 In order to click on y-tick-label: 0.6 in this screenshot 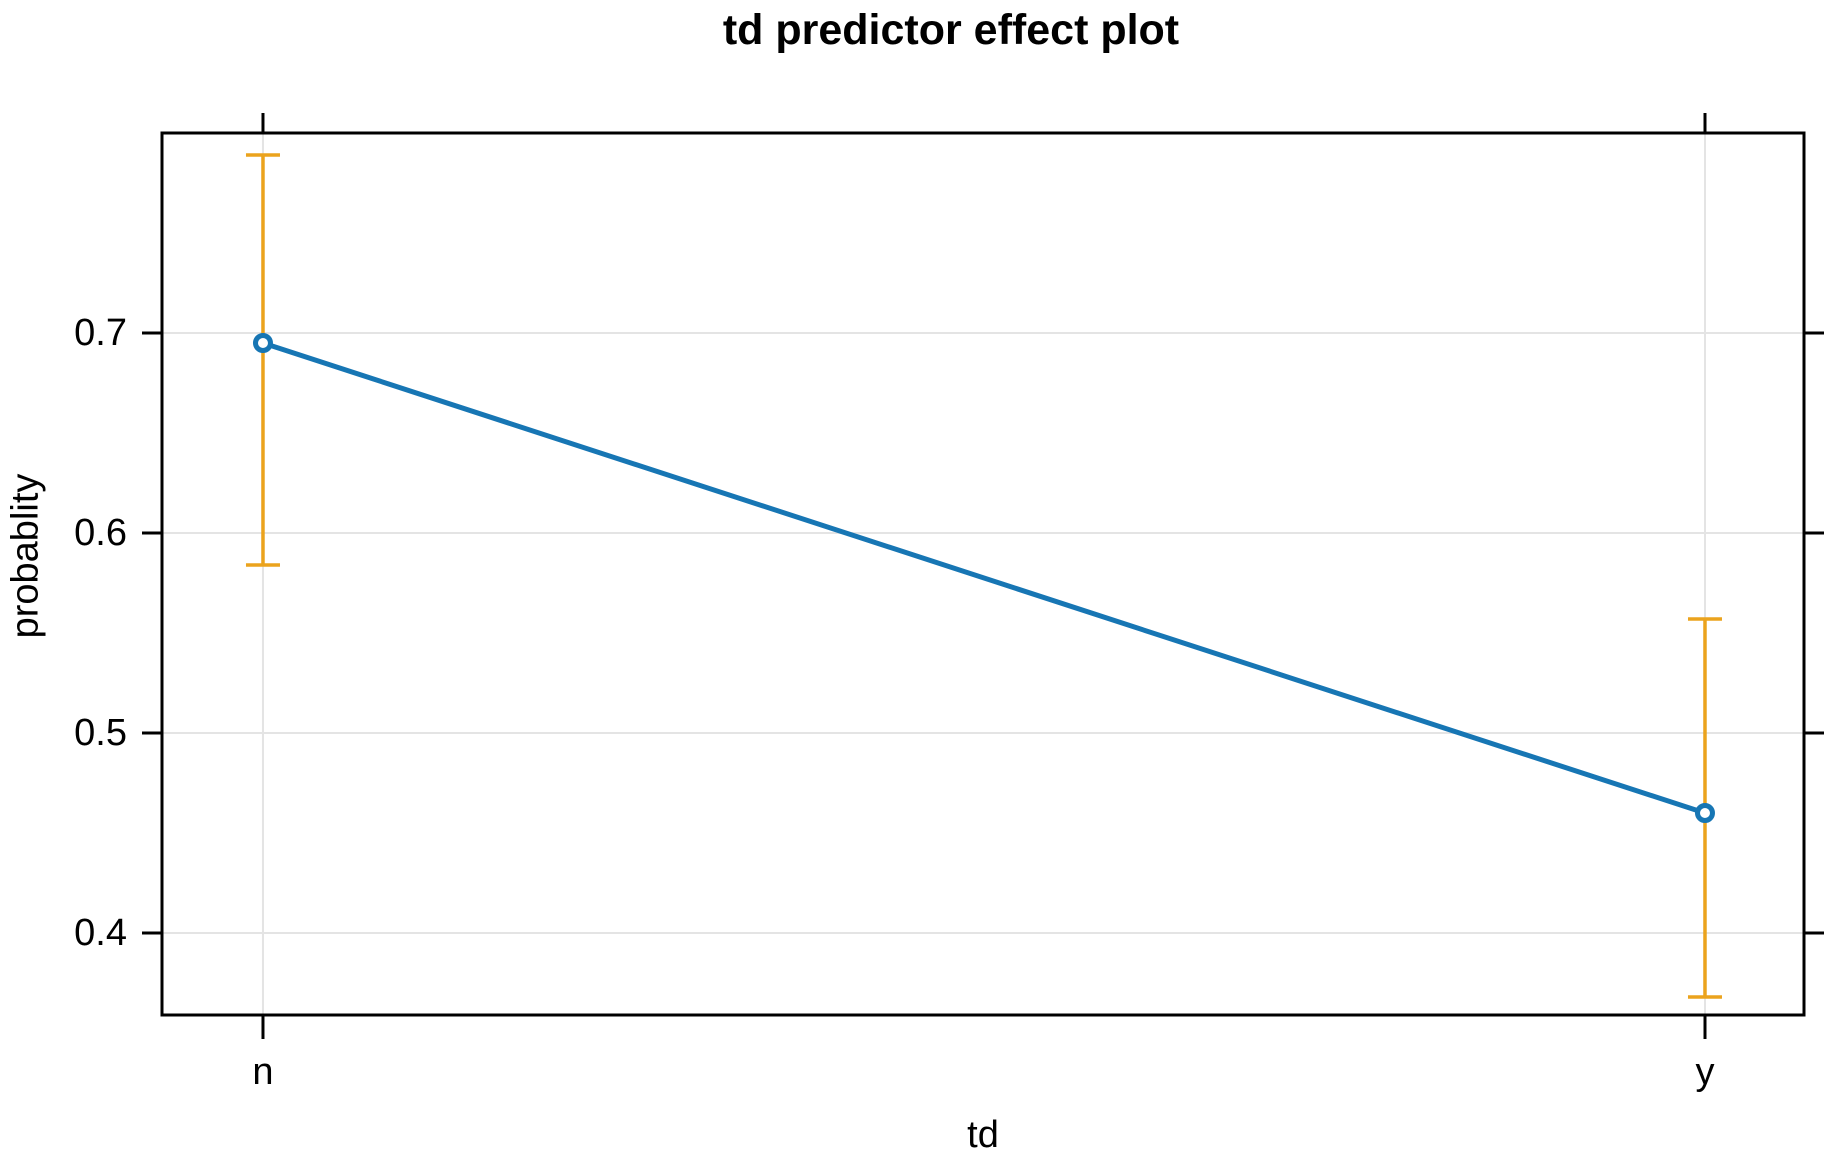, I will do `click(100, 533)`.